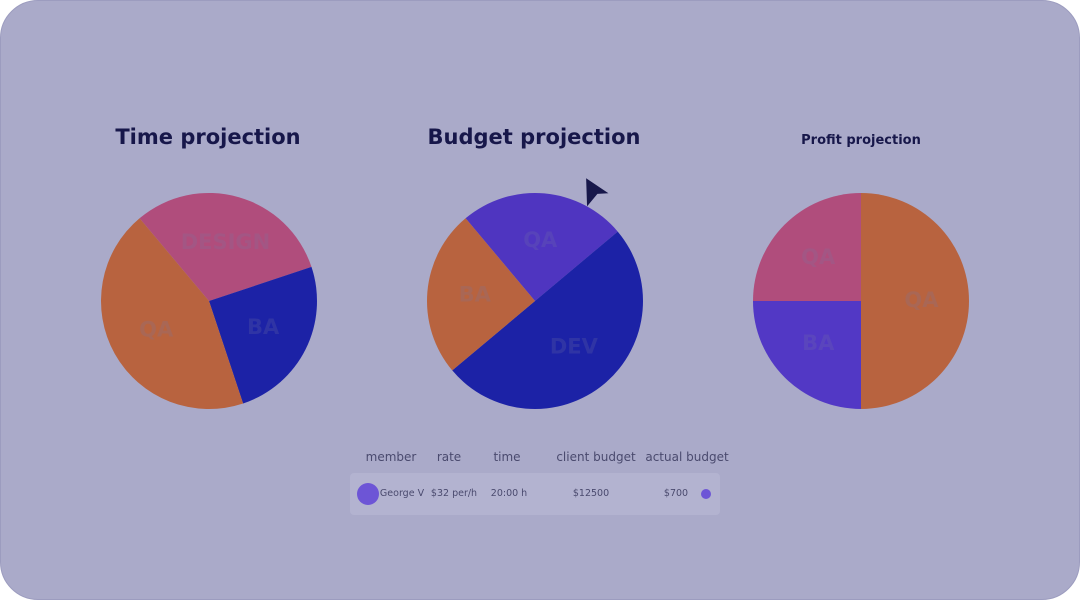 The image size is (1080, 600). Describe the element at coordinates (861, 140) in the screenshot. I see `profit-projection-title: Profit projection` at that location.